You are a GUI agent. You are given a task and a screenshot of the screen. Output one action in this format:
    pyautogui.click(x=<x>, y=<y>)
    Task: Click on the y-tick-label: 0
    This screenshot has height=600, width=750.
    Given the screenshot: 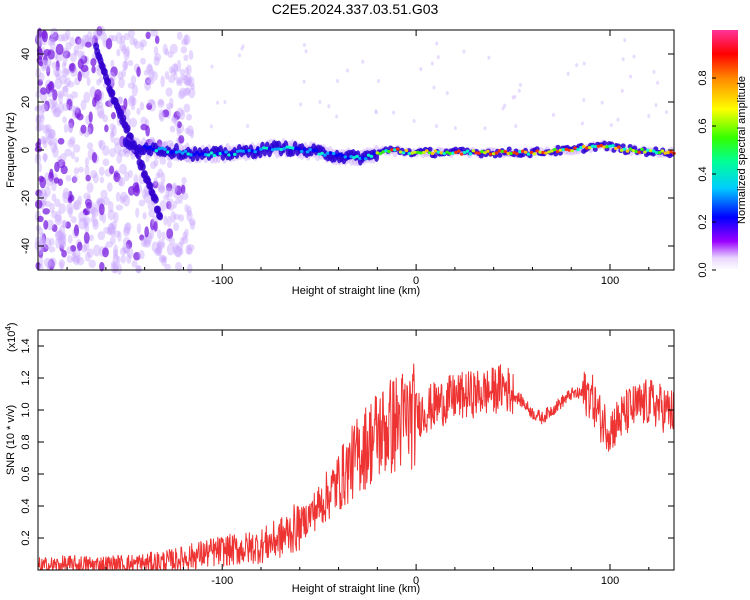 What is the action you would take?
    pyautogui.click(x=26, y=150)
    